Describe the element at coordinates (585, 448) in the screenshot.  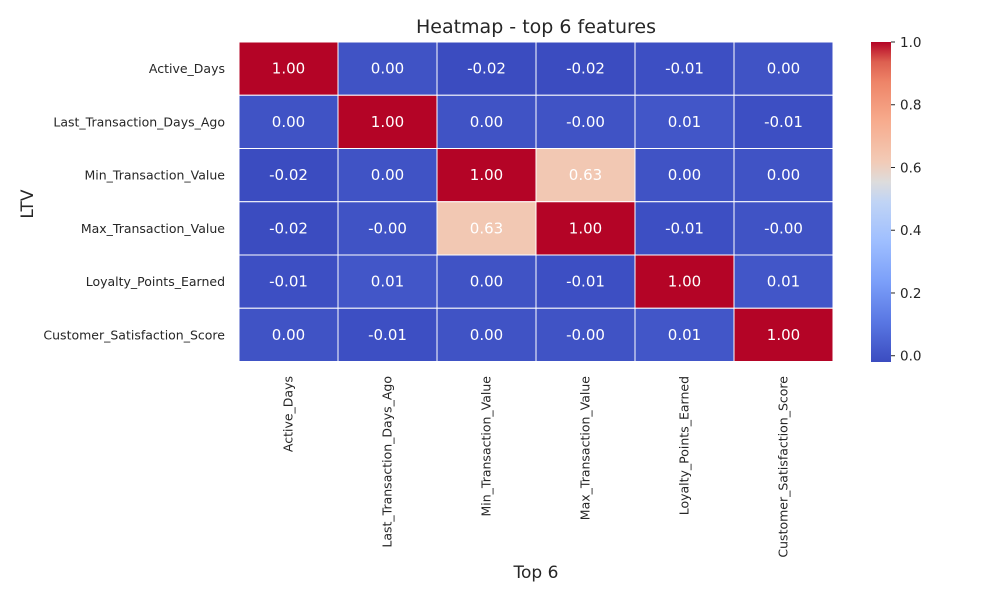
I see `column-tick-label: Max_Transaction_Value` at that location.